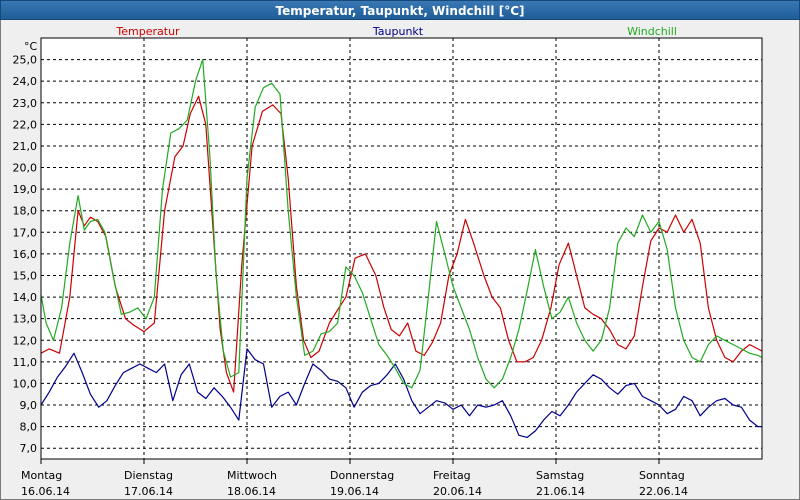 The width and height of the screenshot is (800, 500). I want to click on y-tick-label: 17,0, so click(25, 232).